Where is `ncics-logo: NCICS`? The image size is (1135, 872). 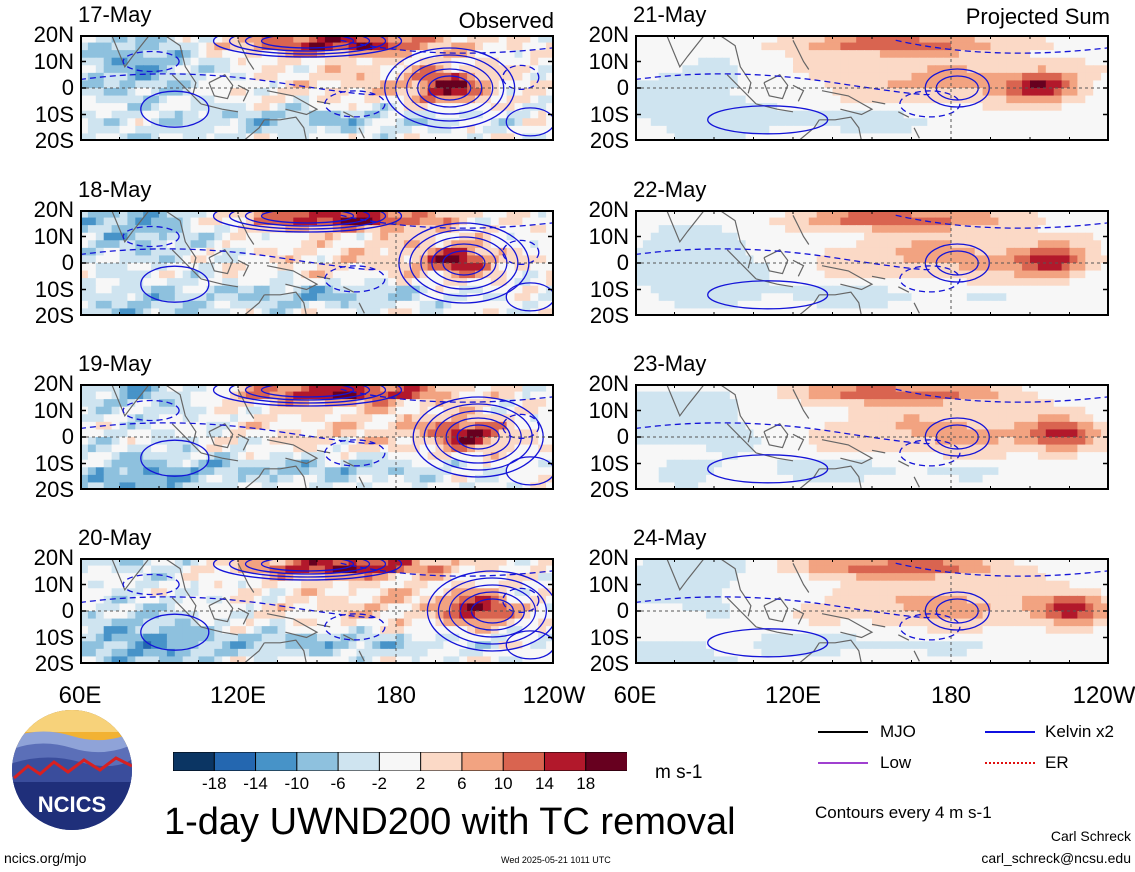
ncics-logo: NCICS is located at coordinates (72, 770).